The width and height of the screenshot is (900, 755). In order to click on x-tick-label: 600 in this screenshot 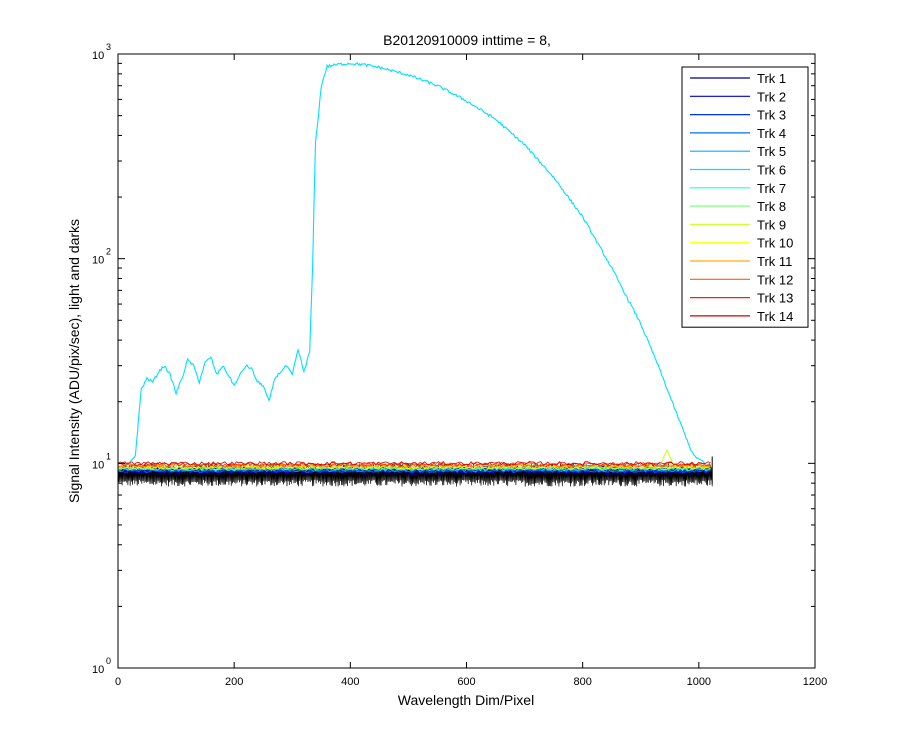, I will do `click(466, 682)`.